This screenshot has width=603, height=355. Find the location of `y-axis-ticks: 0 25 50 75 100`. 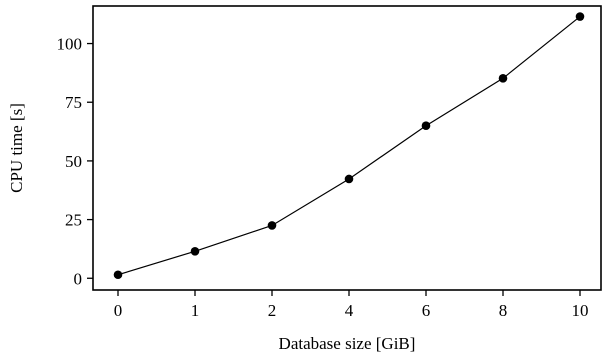

y-axis-ticks: 0 25 50 75 100 is located at coordinates (75, 161).